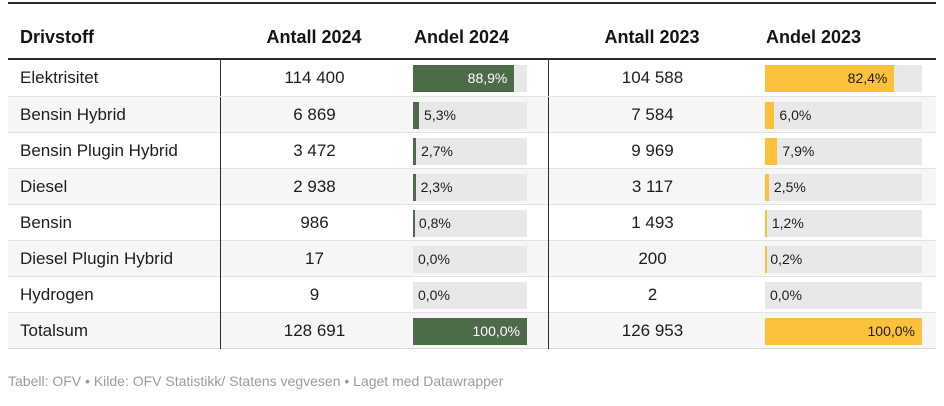 The image size is (944, 406). What do you see at coordinates (795, 115) in the screenshot?
I see `andel-2023-label: 6,0%` at bounding box center [795, 115].